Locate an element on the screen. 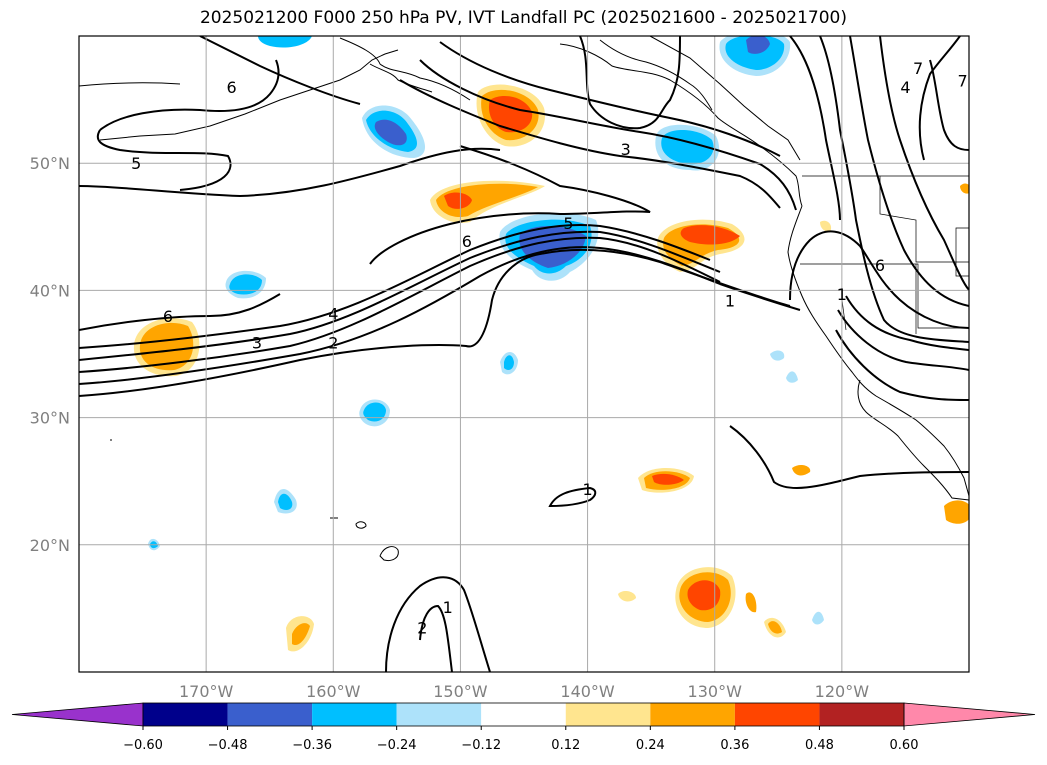 The width and height of the screenshot is (1047, 765). colorbar-tick-label: −0.12 is located at coordinates (481, 745).